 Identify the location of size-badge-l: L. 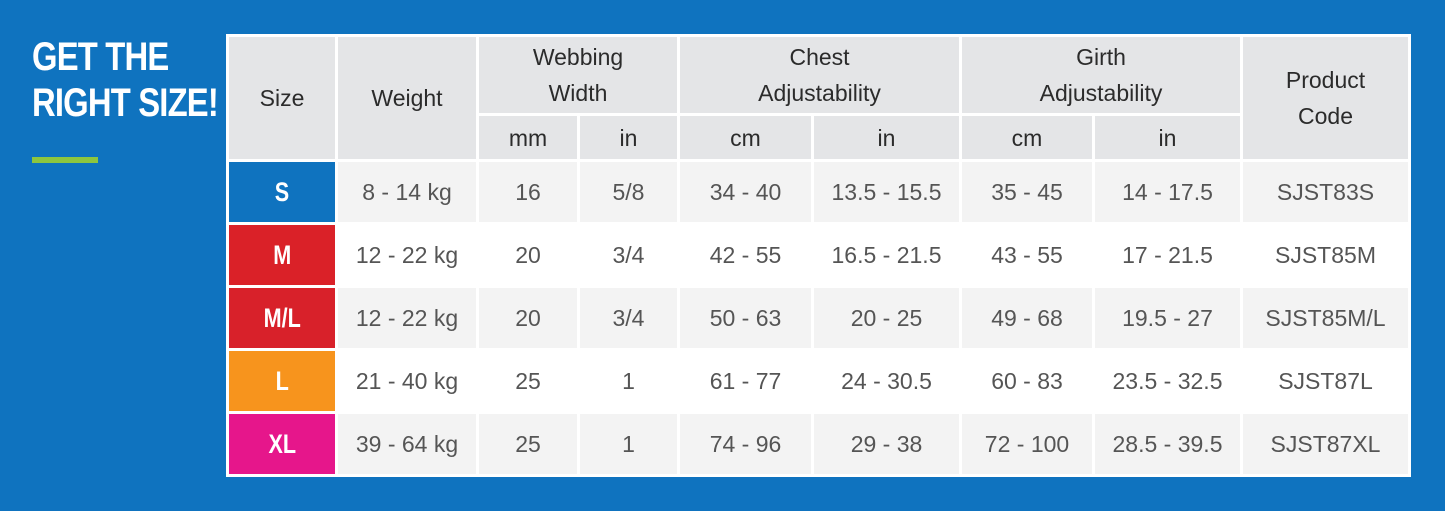
(282, 381).